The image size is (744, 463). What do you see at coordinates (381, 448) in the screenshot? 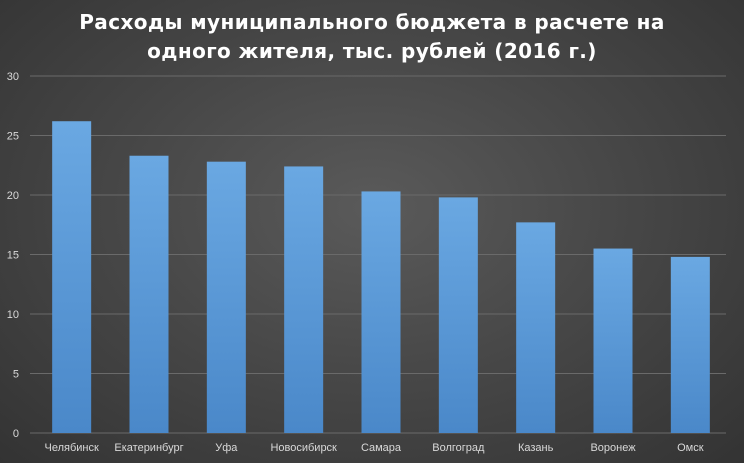
I see `x-tick-label: Самара` at bounding box center [381, 448].